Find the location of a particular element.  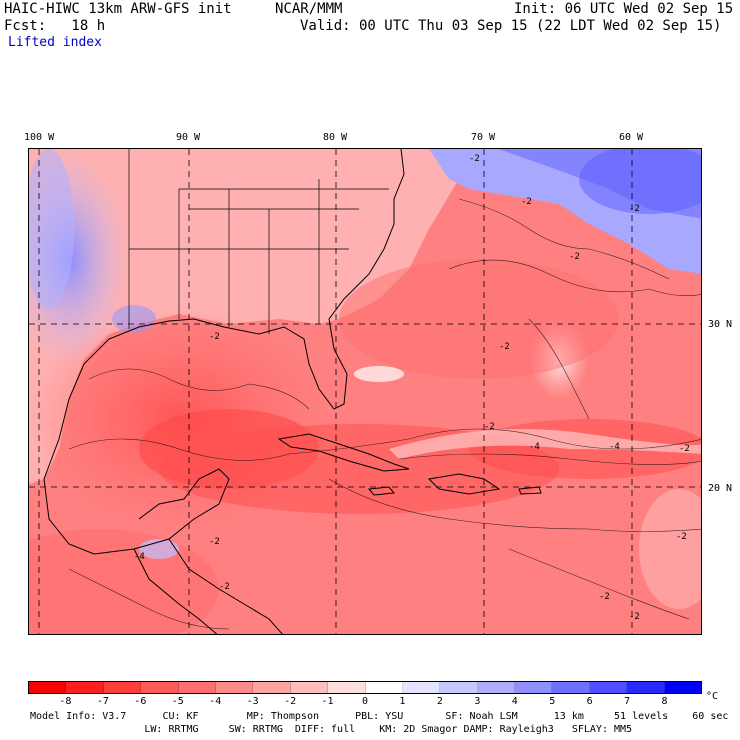

colorbar-tick-label: 6 is located at coordinates (589, 701).